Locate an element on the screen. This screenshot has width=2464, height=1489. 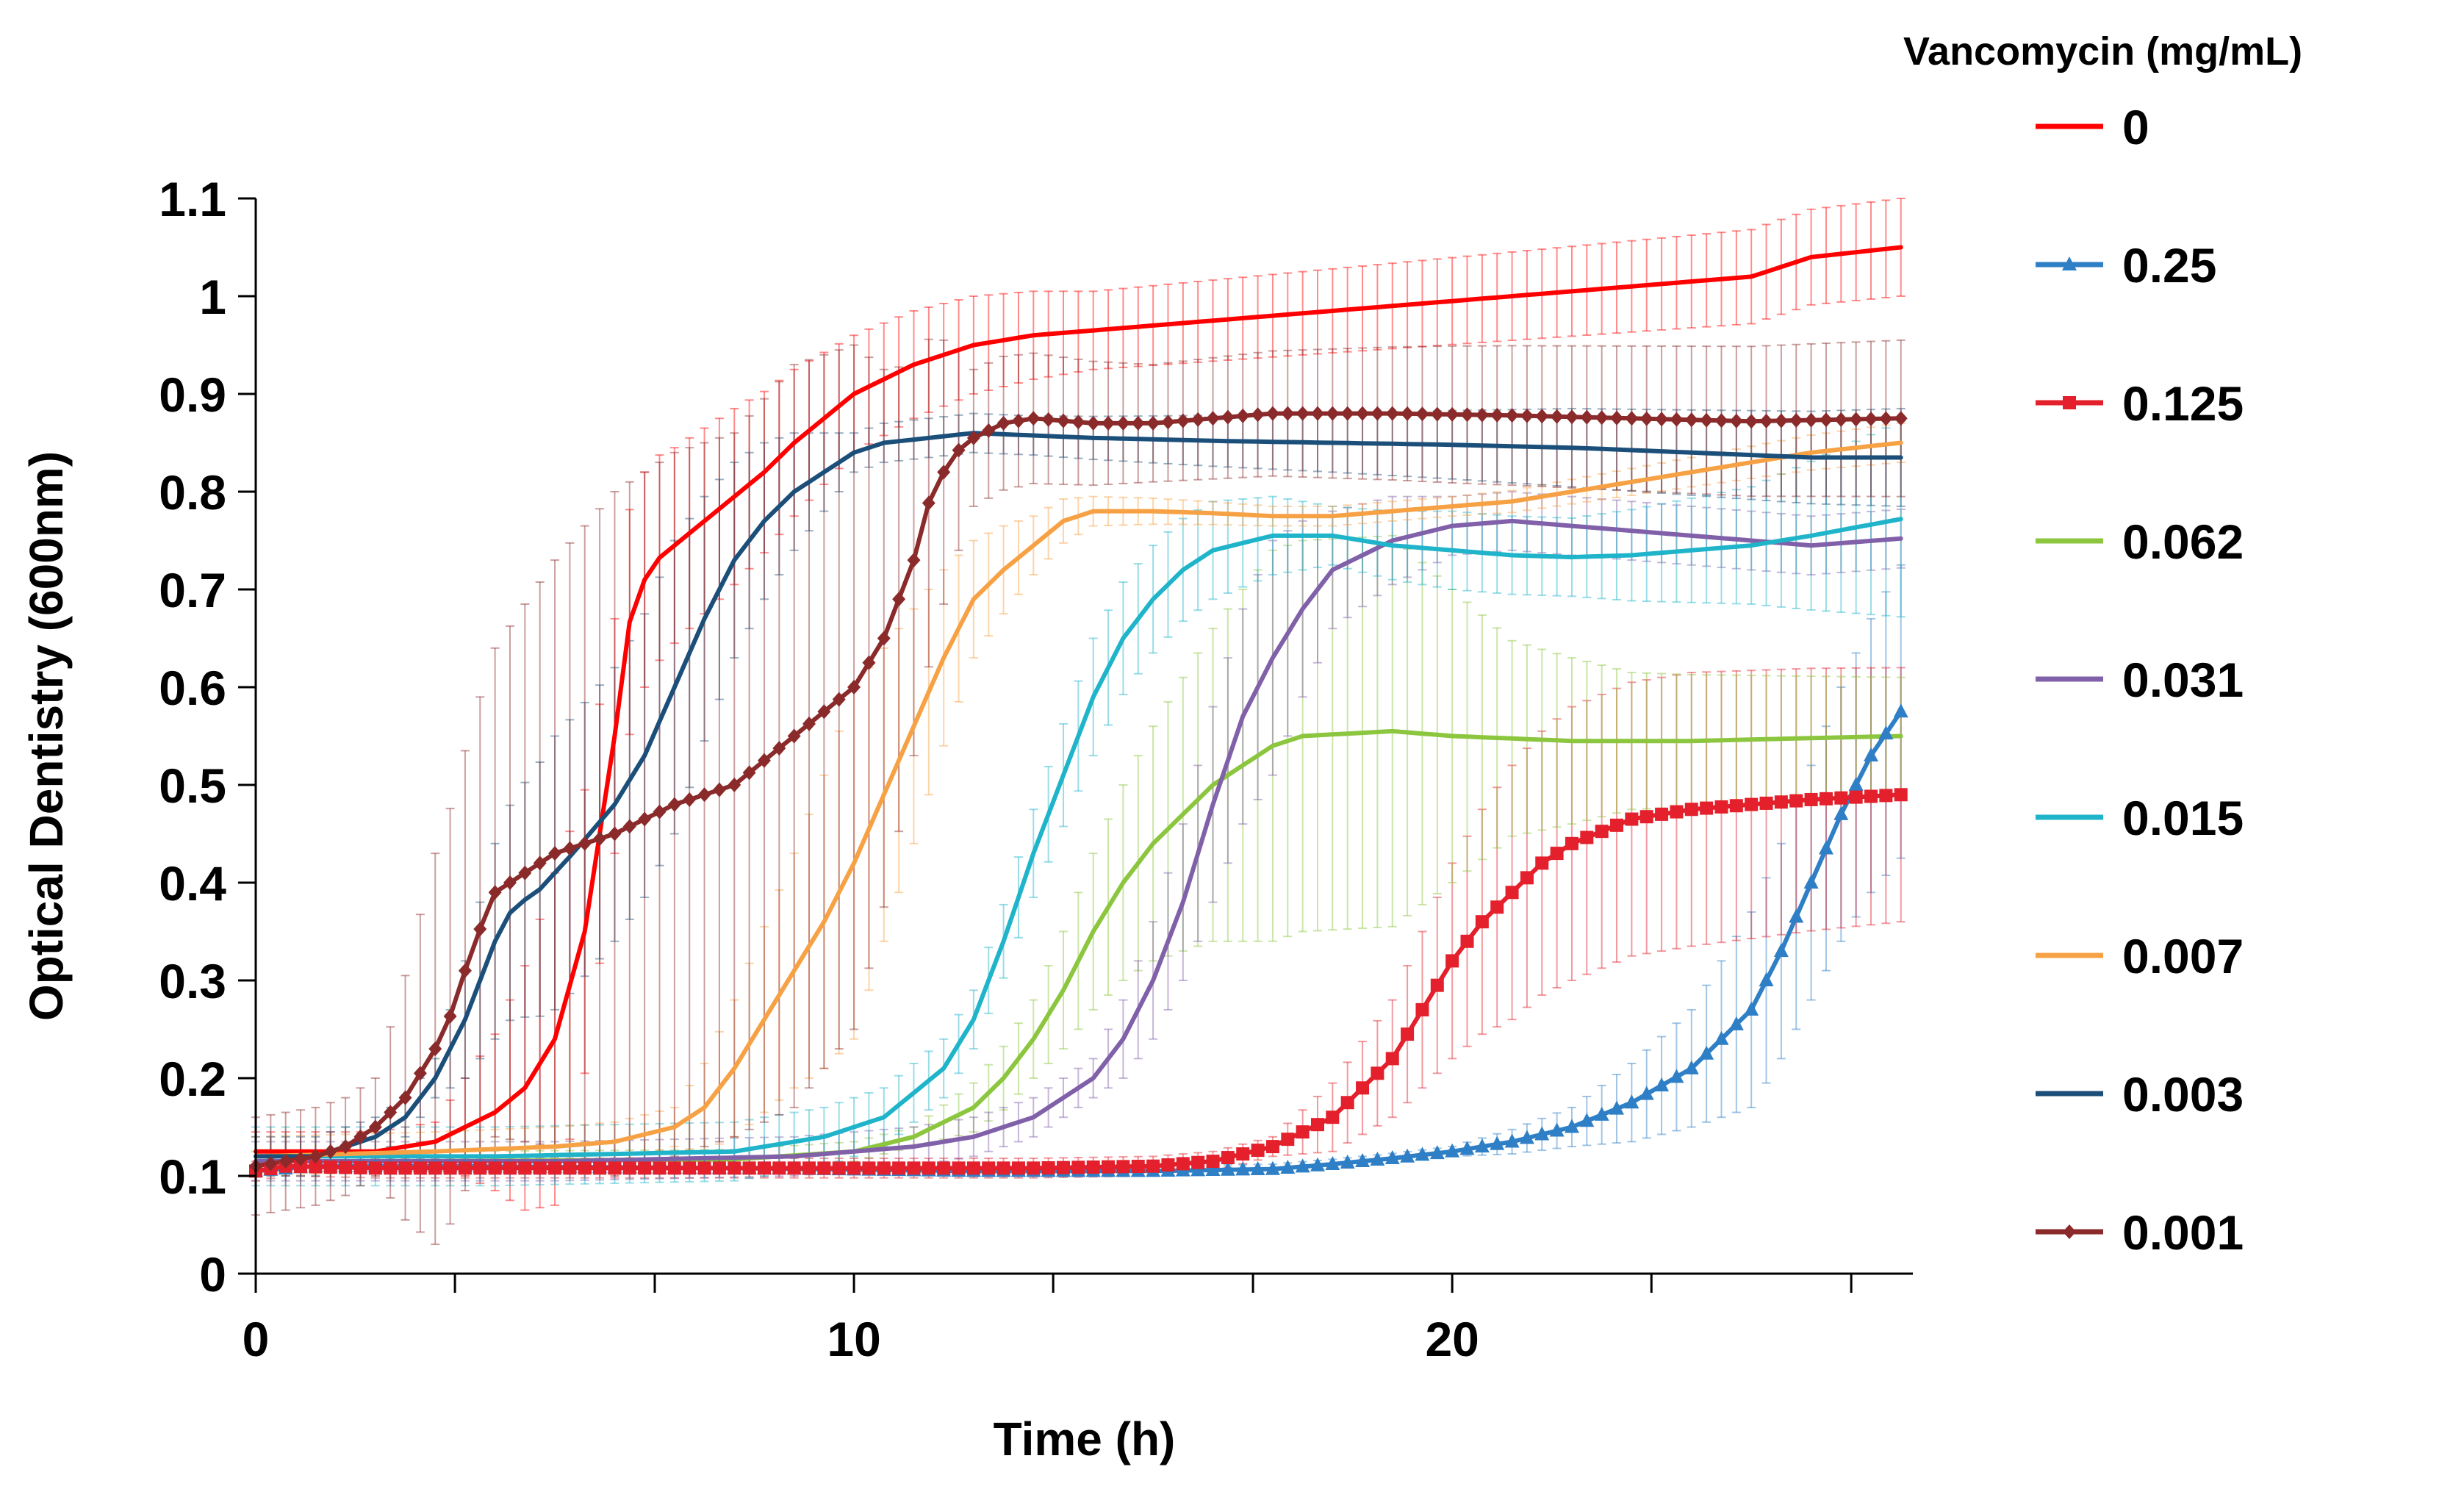
legend-item-0-25: 0.25 is located at coordinates (2126, 265).